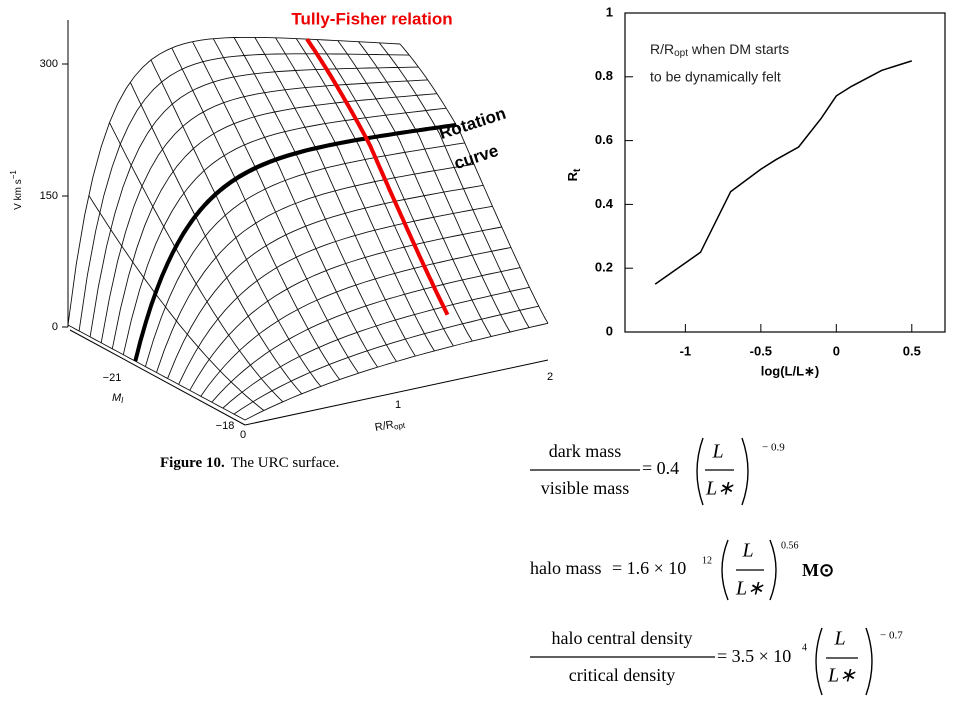 This screenshot has width=960, height=725. I want to click on text-part: t, so click(577, 170).